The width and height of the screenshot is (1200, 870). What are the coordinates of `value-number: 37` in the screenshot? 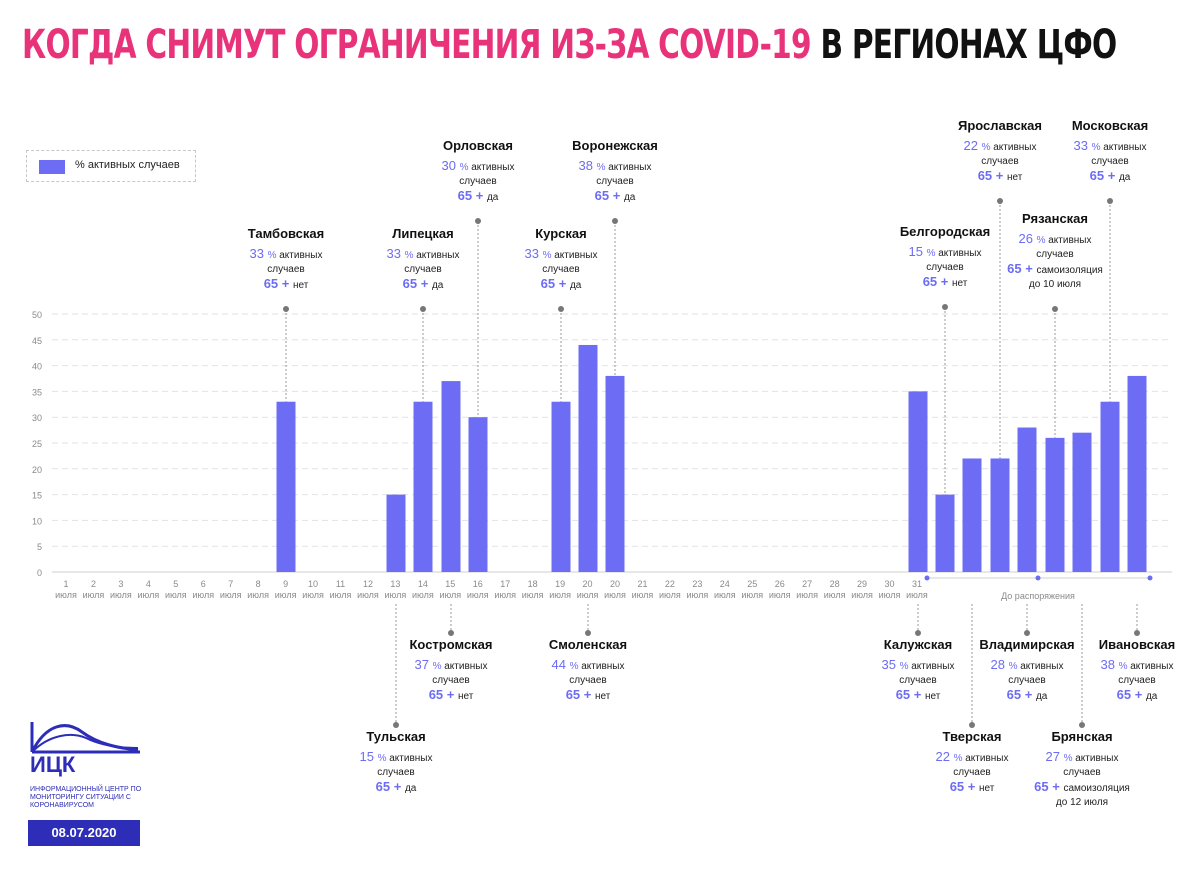 It's located at (424, 664).